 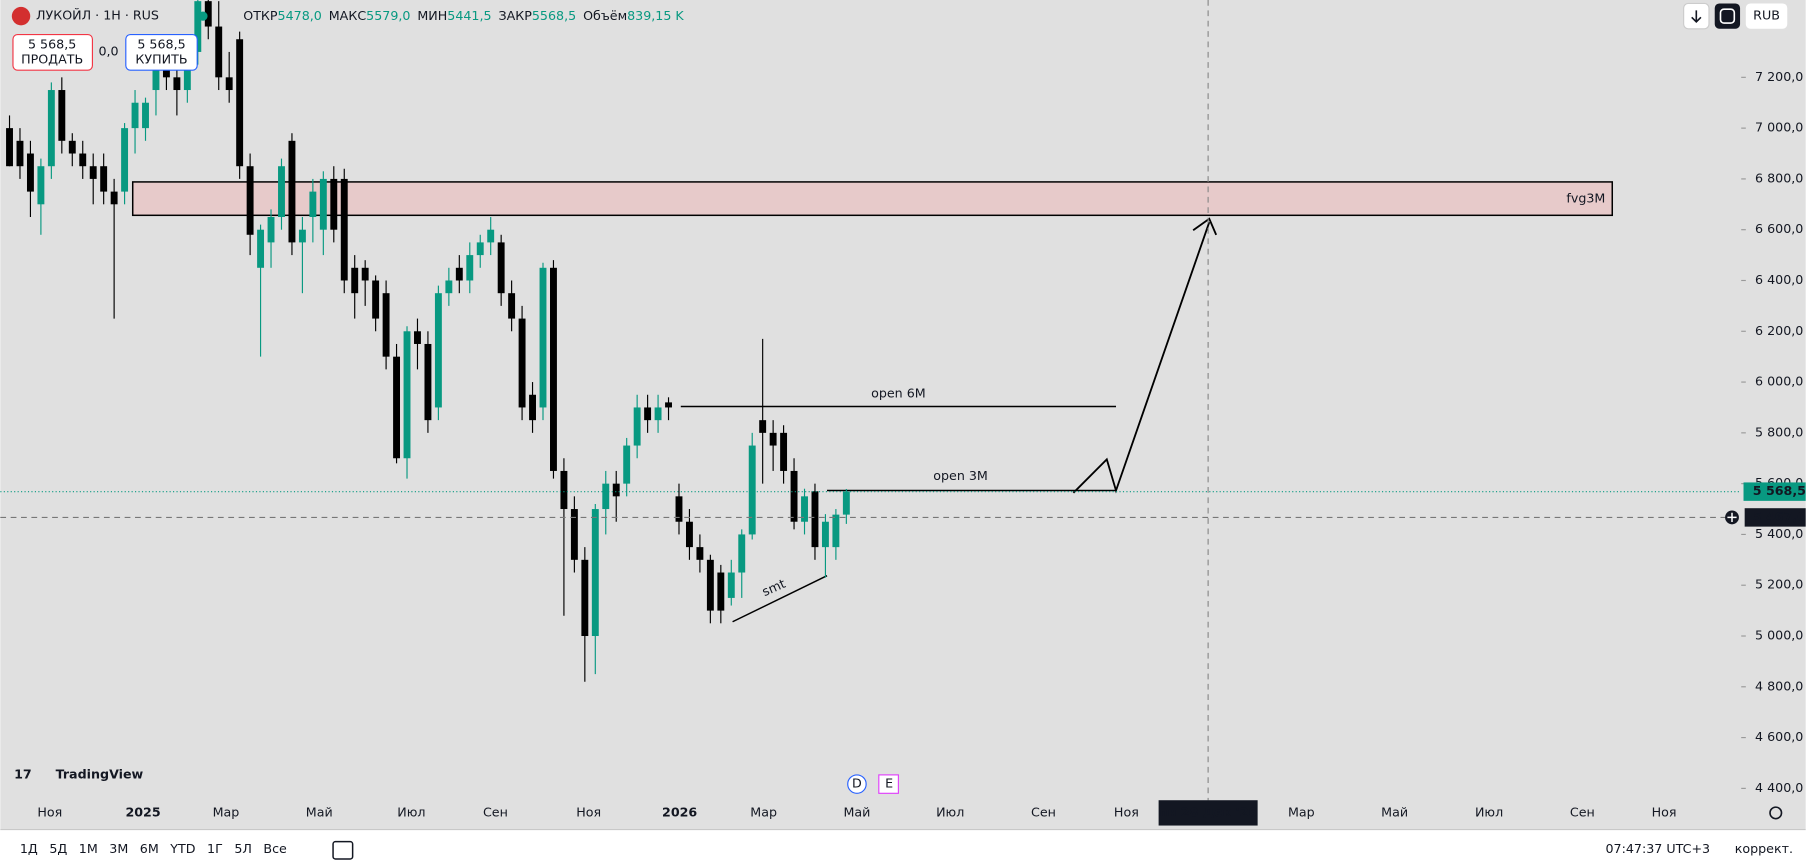 I want to click on buy-button, so click(x=161, y=52).